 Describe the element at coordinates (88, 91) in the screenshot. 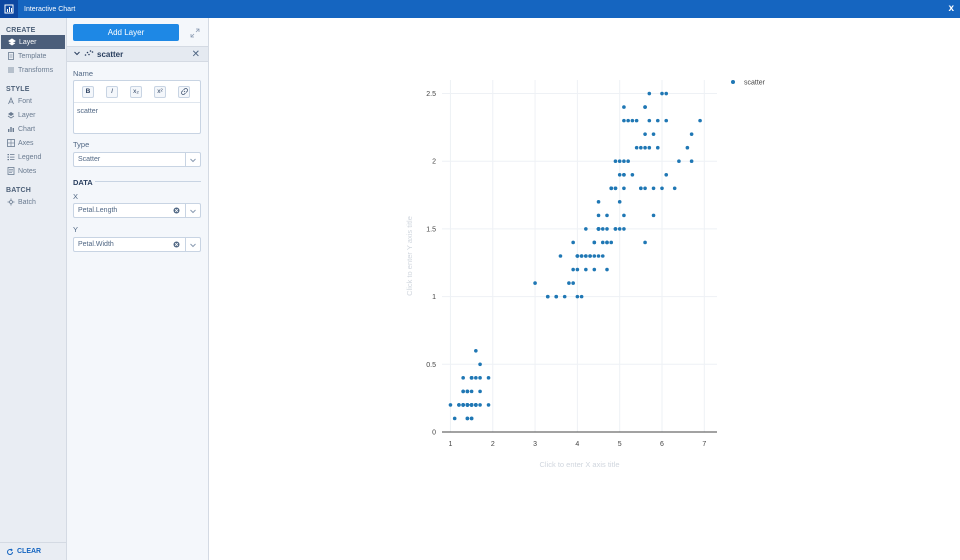

I see `bold-button: B` at that location.